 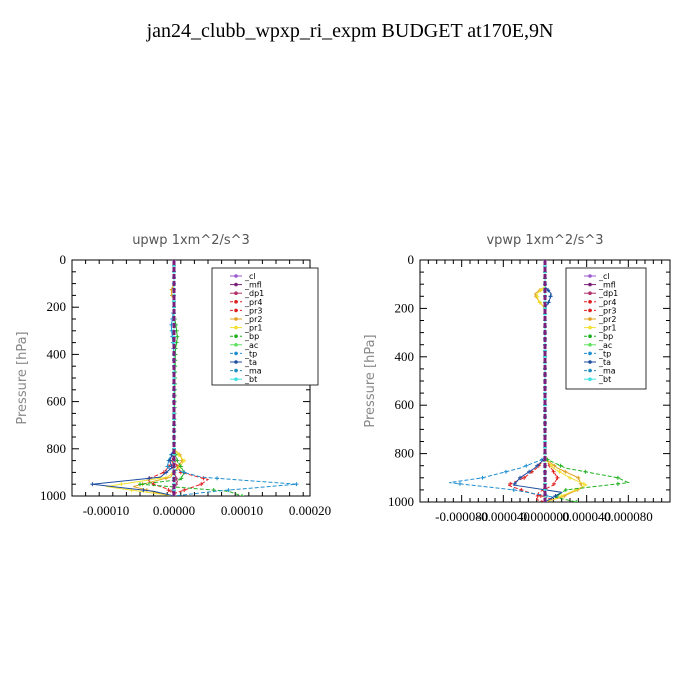 I want to click on x-tick-label: -0.000080, so click(x=461, y=516).